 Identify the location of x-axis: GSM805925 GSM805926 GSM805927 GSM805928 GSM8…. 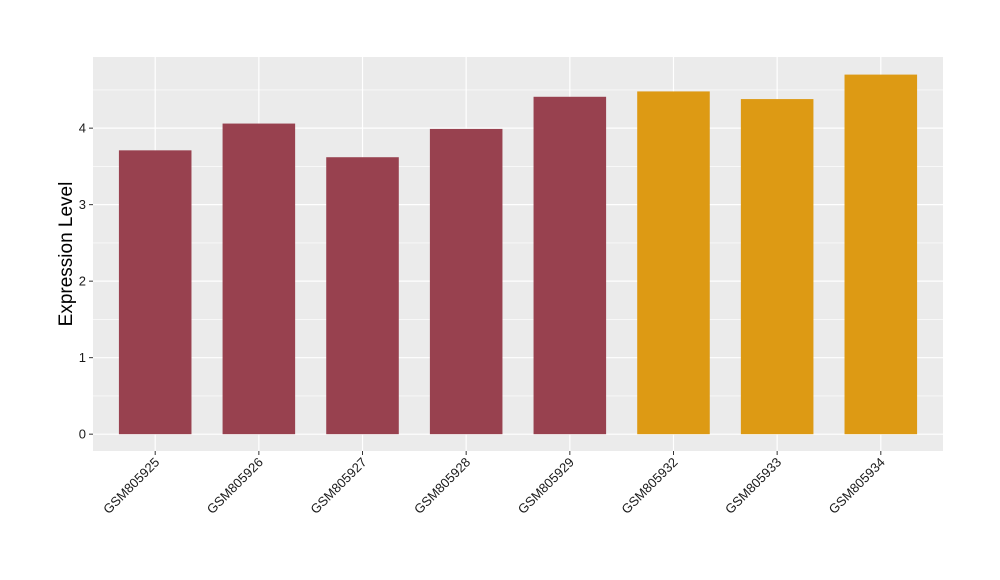
(494, 484).